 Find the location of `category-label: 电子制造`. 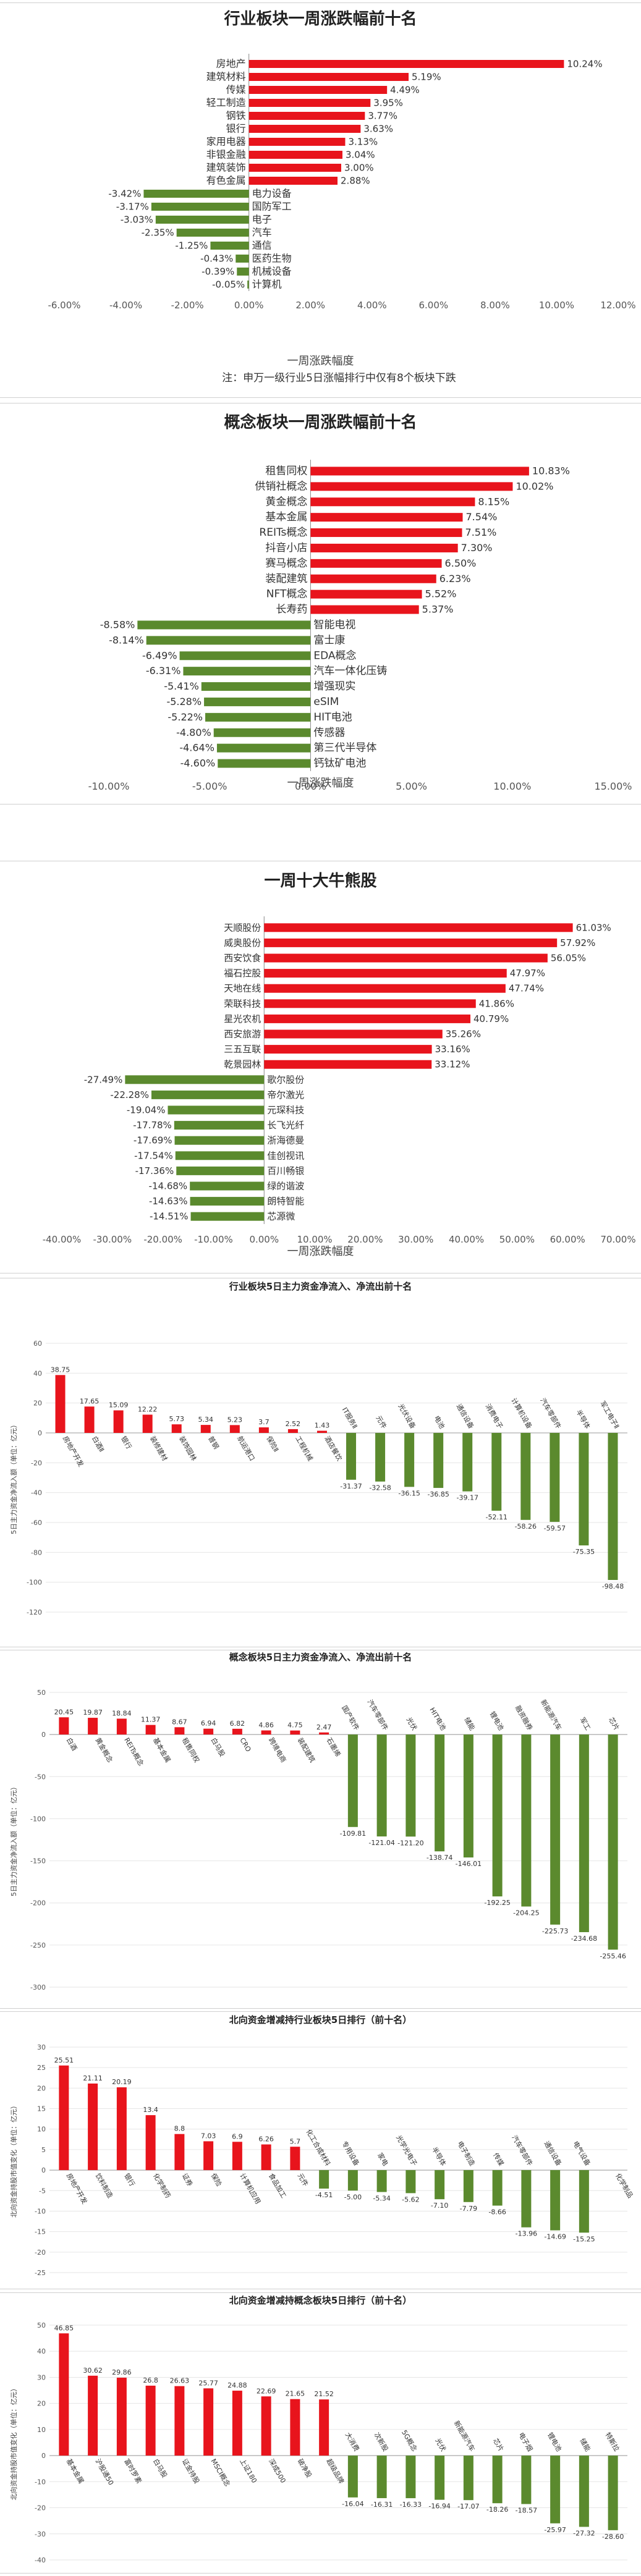

category-label: 电子制造 is located at coordinates (467, 2153).